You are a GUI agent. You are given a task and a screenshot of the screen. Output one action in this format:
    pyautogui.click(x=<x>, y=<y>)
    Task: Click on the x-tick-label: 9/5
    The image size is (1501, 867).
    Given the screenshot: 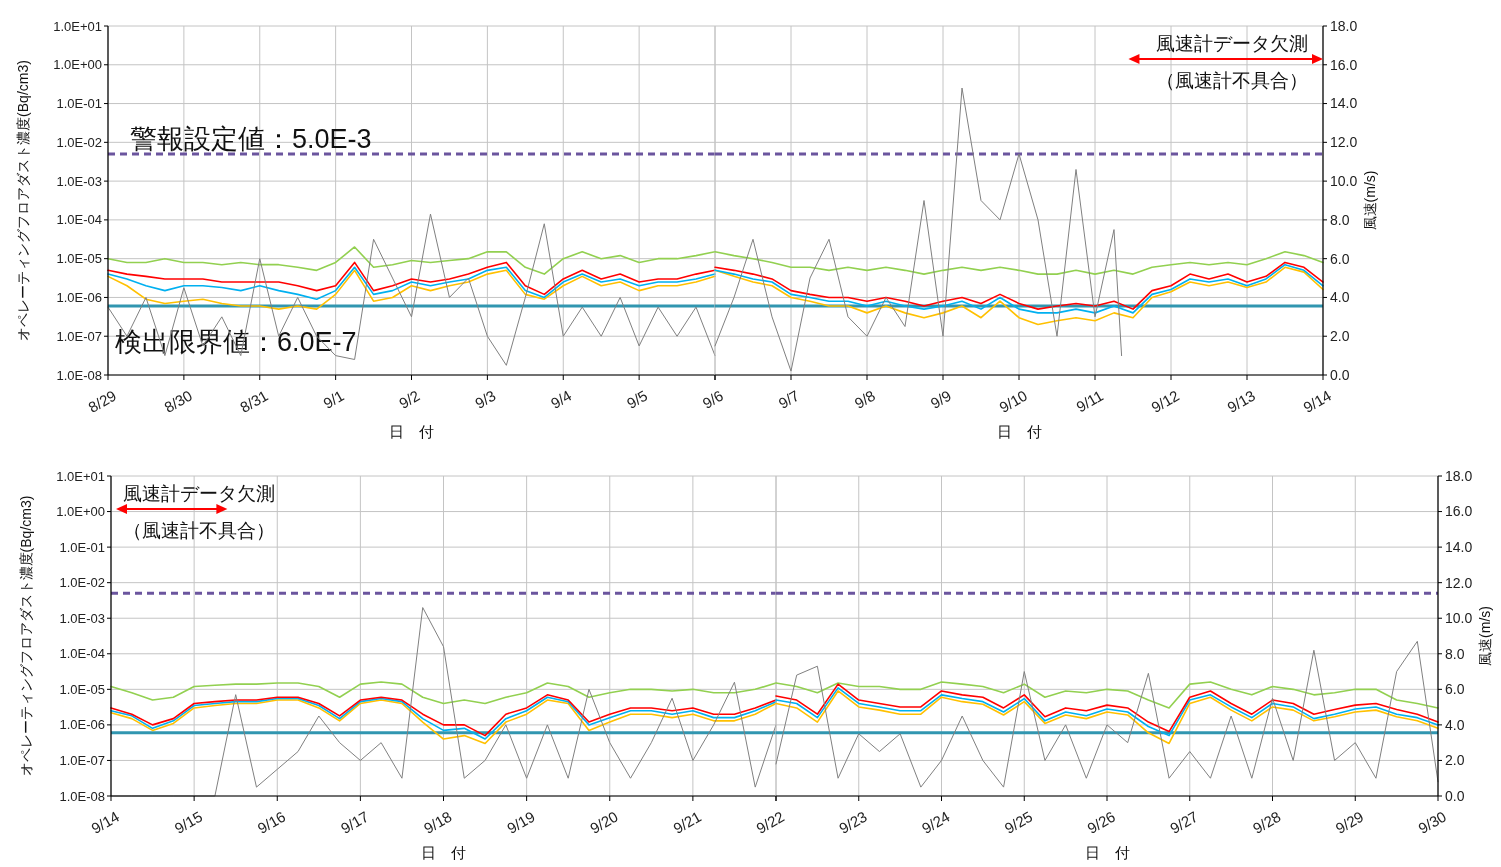 What is the action you would take?
    pyautogui.click(x=637, y=399)
    